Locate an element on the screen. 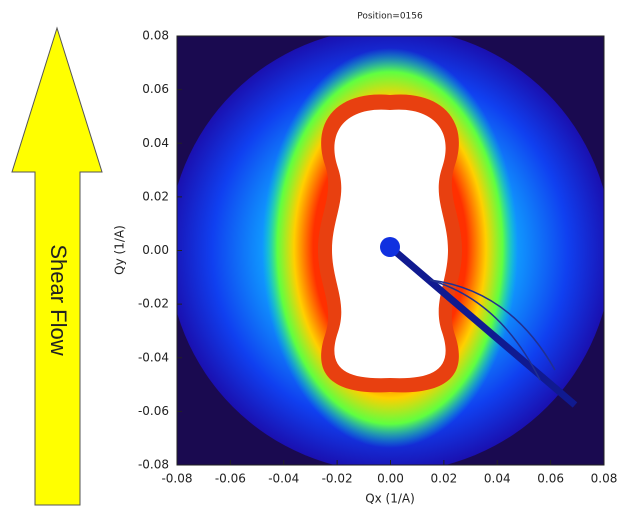  y-tick-label: 0.08 is located at coordinates (155, 36).